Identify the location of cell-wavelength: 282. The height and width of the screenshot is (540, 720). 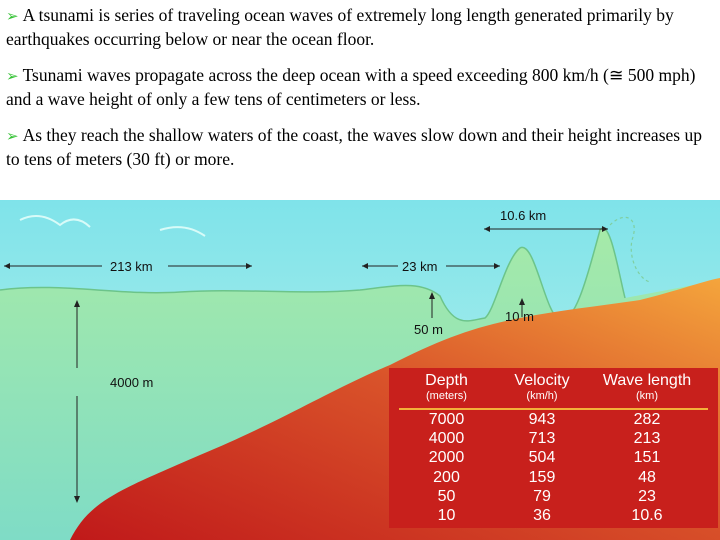
(647, 419).